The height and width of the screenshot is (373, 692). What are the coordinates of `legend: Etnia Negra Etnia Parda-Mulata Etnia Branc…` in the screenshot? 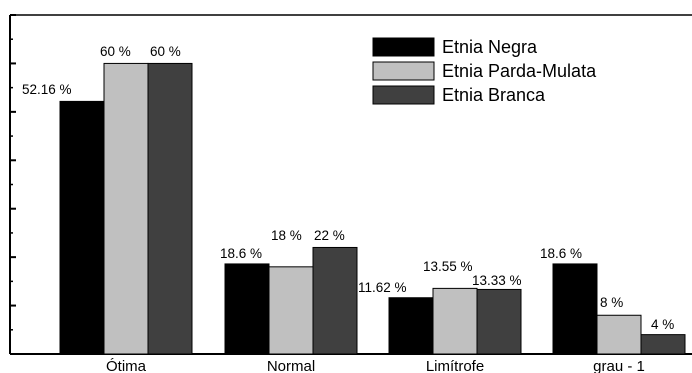 It's located at (484, 71).